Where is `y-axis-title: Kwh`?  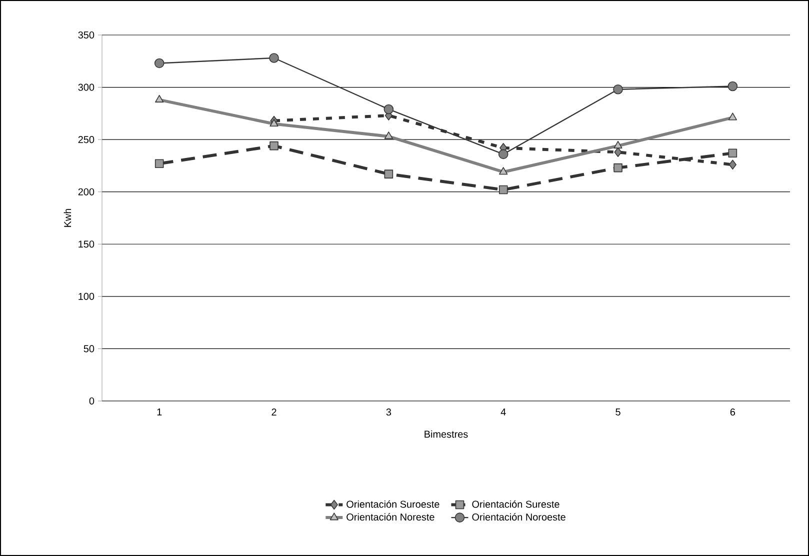 y-axis-title: Kwh is located at coordinates (68, 217).